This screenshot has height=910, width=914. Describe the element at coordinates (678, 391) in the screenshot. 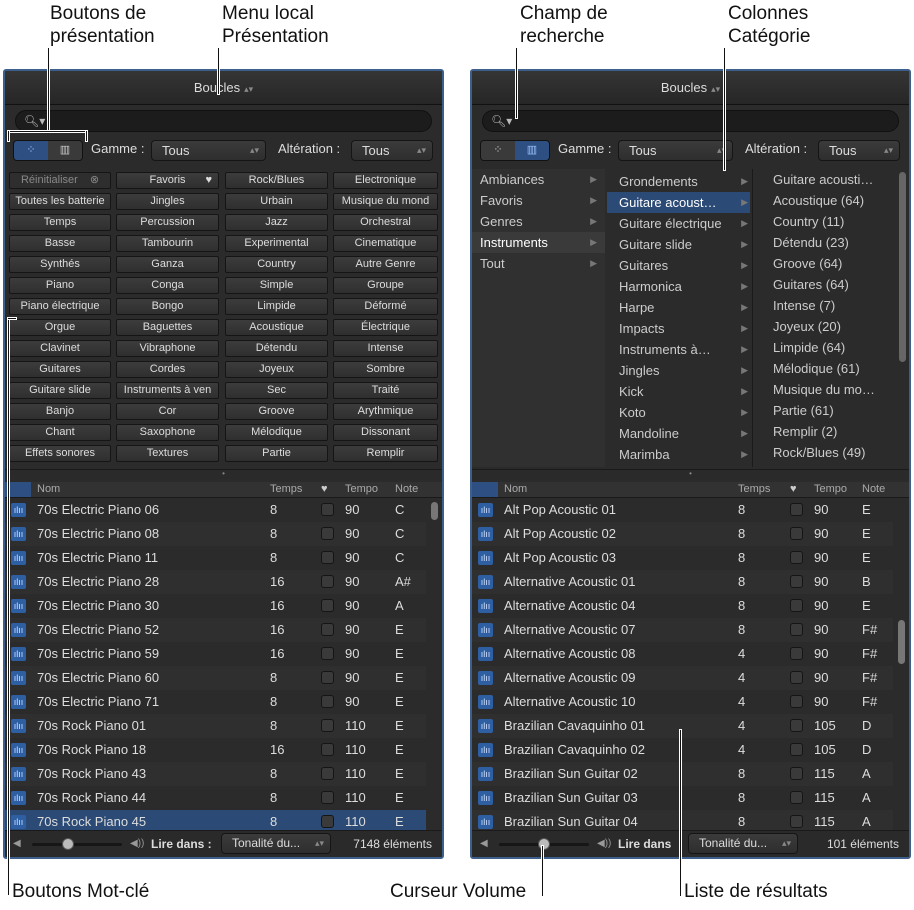

I see `category-item: Kick▶` at that location.